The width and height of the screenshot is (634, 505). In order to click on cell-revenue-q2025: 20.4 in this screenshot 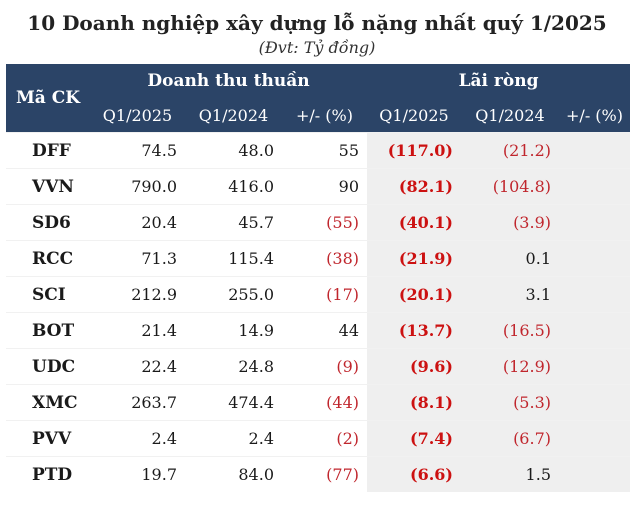, I will do `click(137, 222)`.